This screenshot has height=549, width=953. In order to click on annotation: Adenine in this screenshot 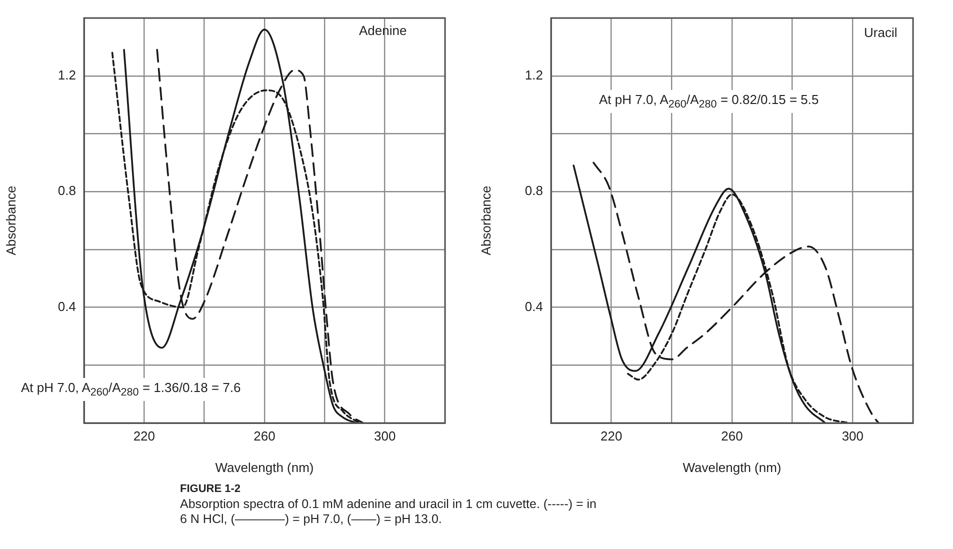, I will do `click(383, 31)`.